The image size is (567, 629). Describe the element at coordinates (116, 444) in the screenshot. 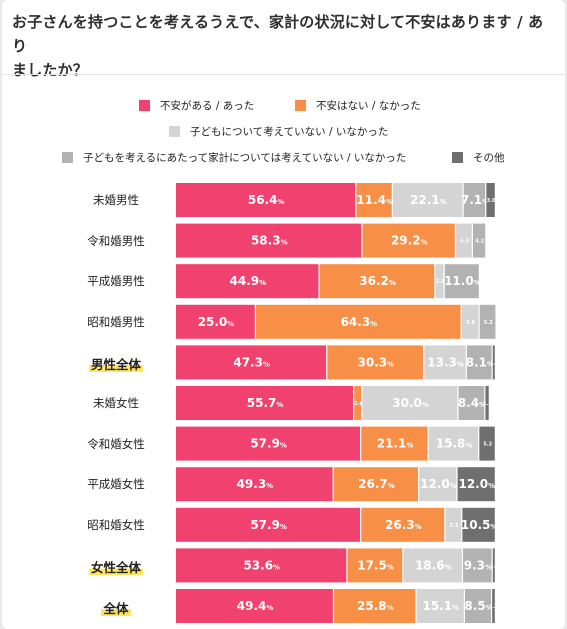

I see `row-label: 令和婚女性` at that location.